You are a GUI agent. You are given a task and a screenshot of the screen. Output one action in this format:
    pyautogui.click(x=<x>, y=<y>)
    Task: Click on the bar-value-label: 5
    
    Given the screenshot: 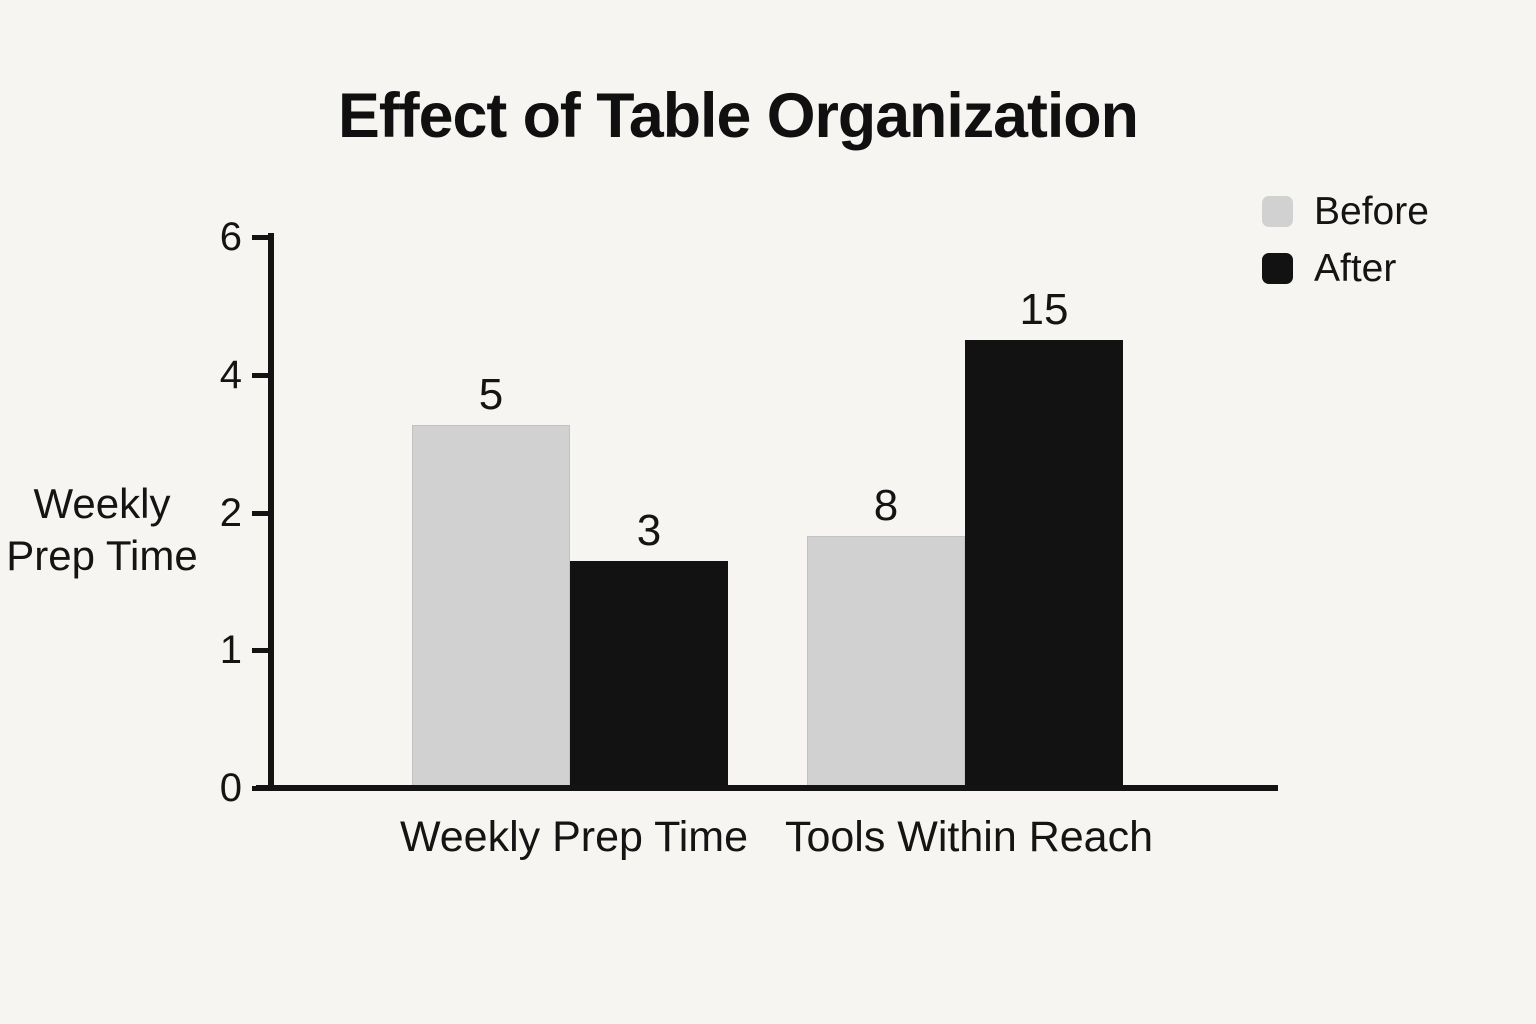 What is the action you would take?
    pyautogui.click(x=491, y=394)
    